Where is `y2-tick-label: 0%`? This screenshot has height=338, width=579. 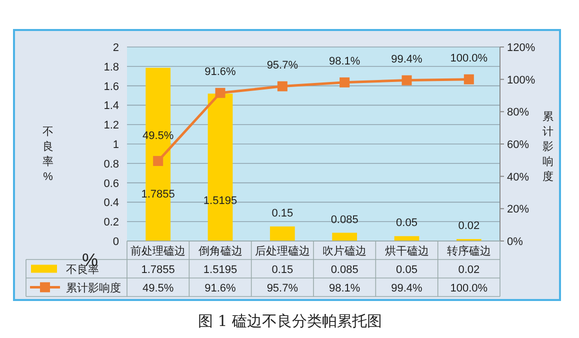 y2-tick-label: 0% is located at coordinates (515, 242).